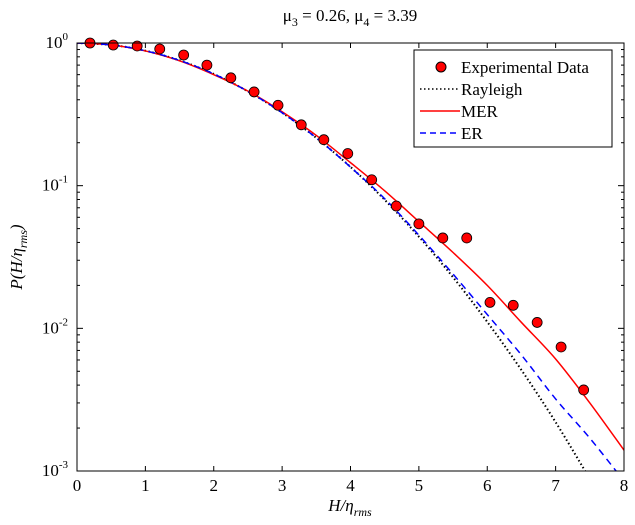 The image size is (635, 525). Describe the element at coordinates (441, 67) in the screenshot. I see `legend-marker-experimental` at that location.